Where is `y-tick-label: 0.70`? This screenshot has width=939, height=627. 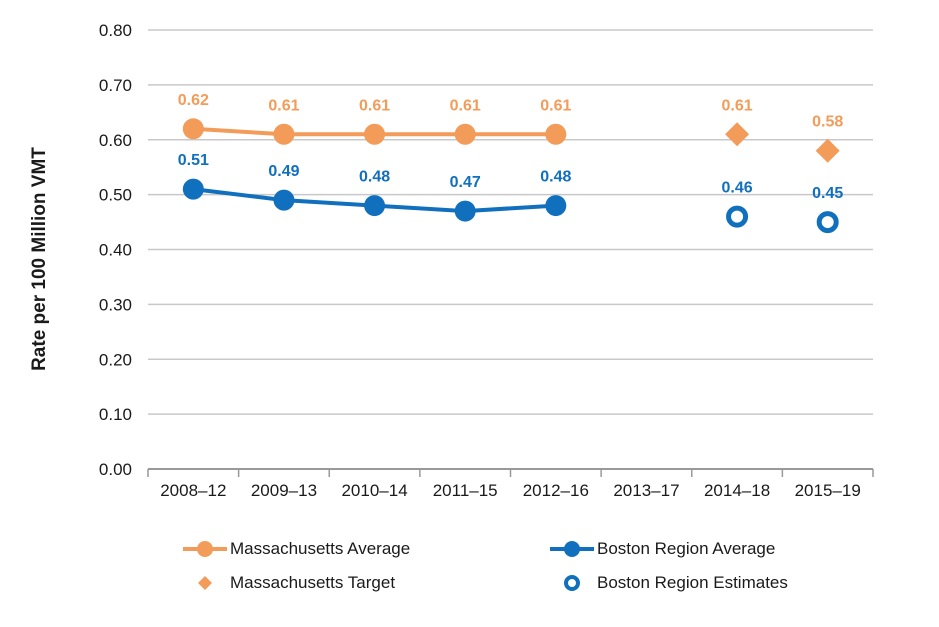
y-tick-label: 0.70 is located at coordinates (115, 85).